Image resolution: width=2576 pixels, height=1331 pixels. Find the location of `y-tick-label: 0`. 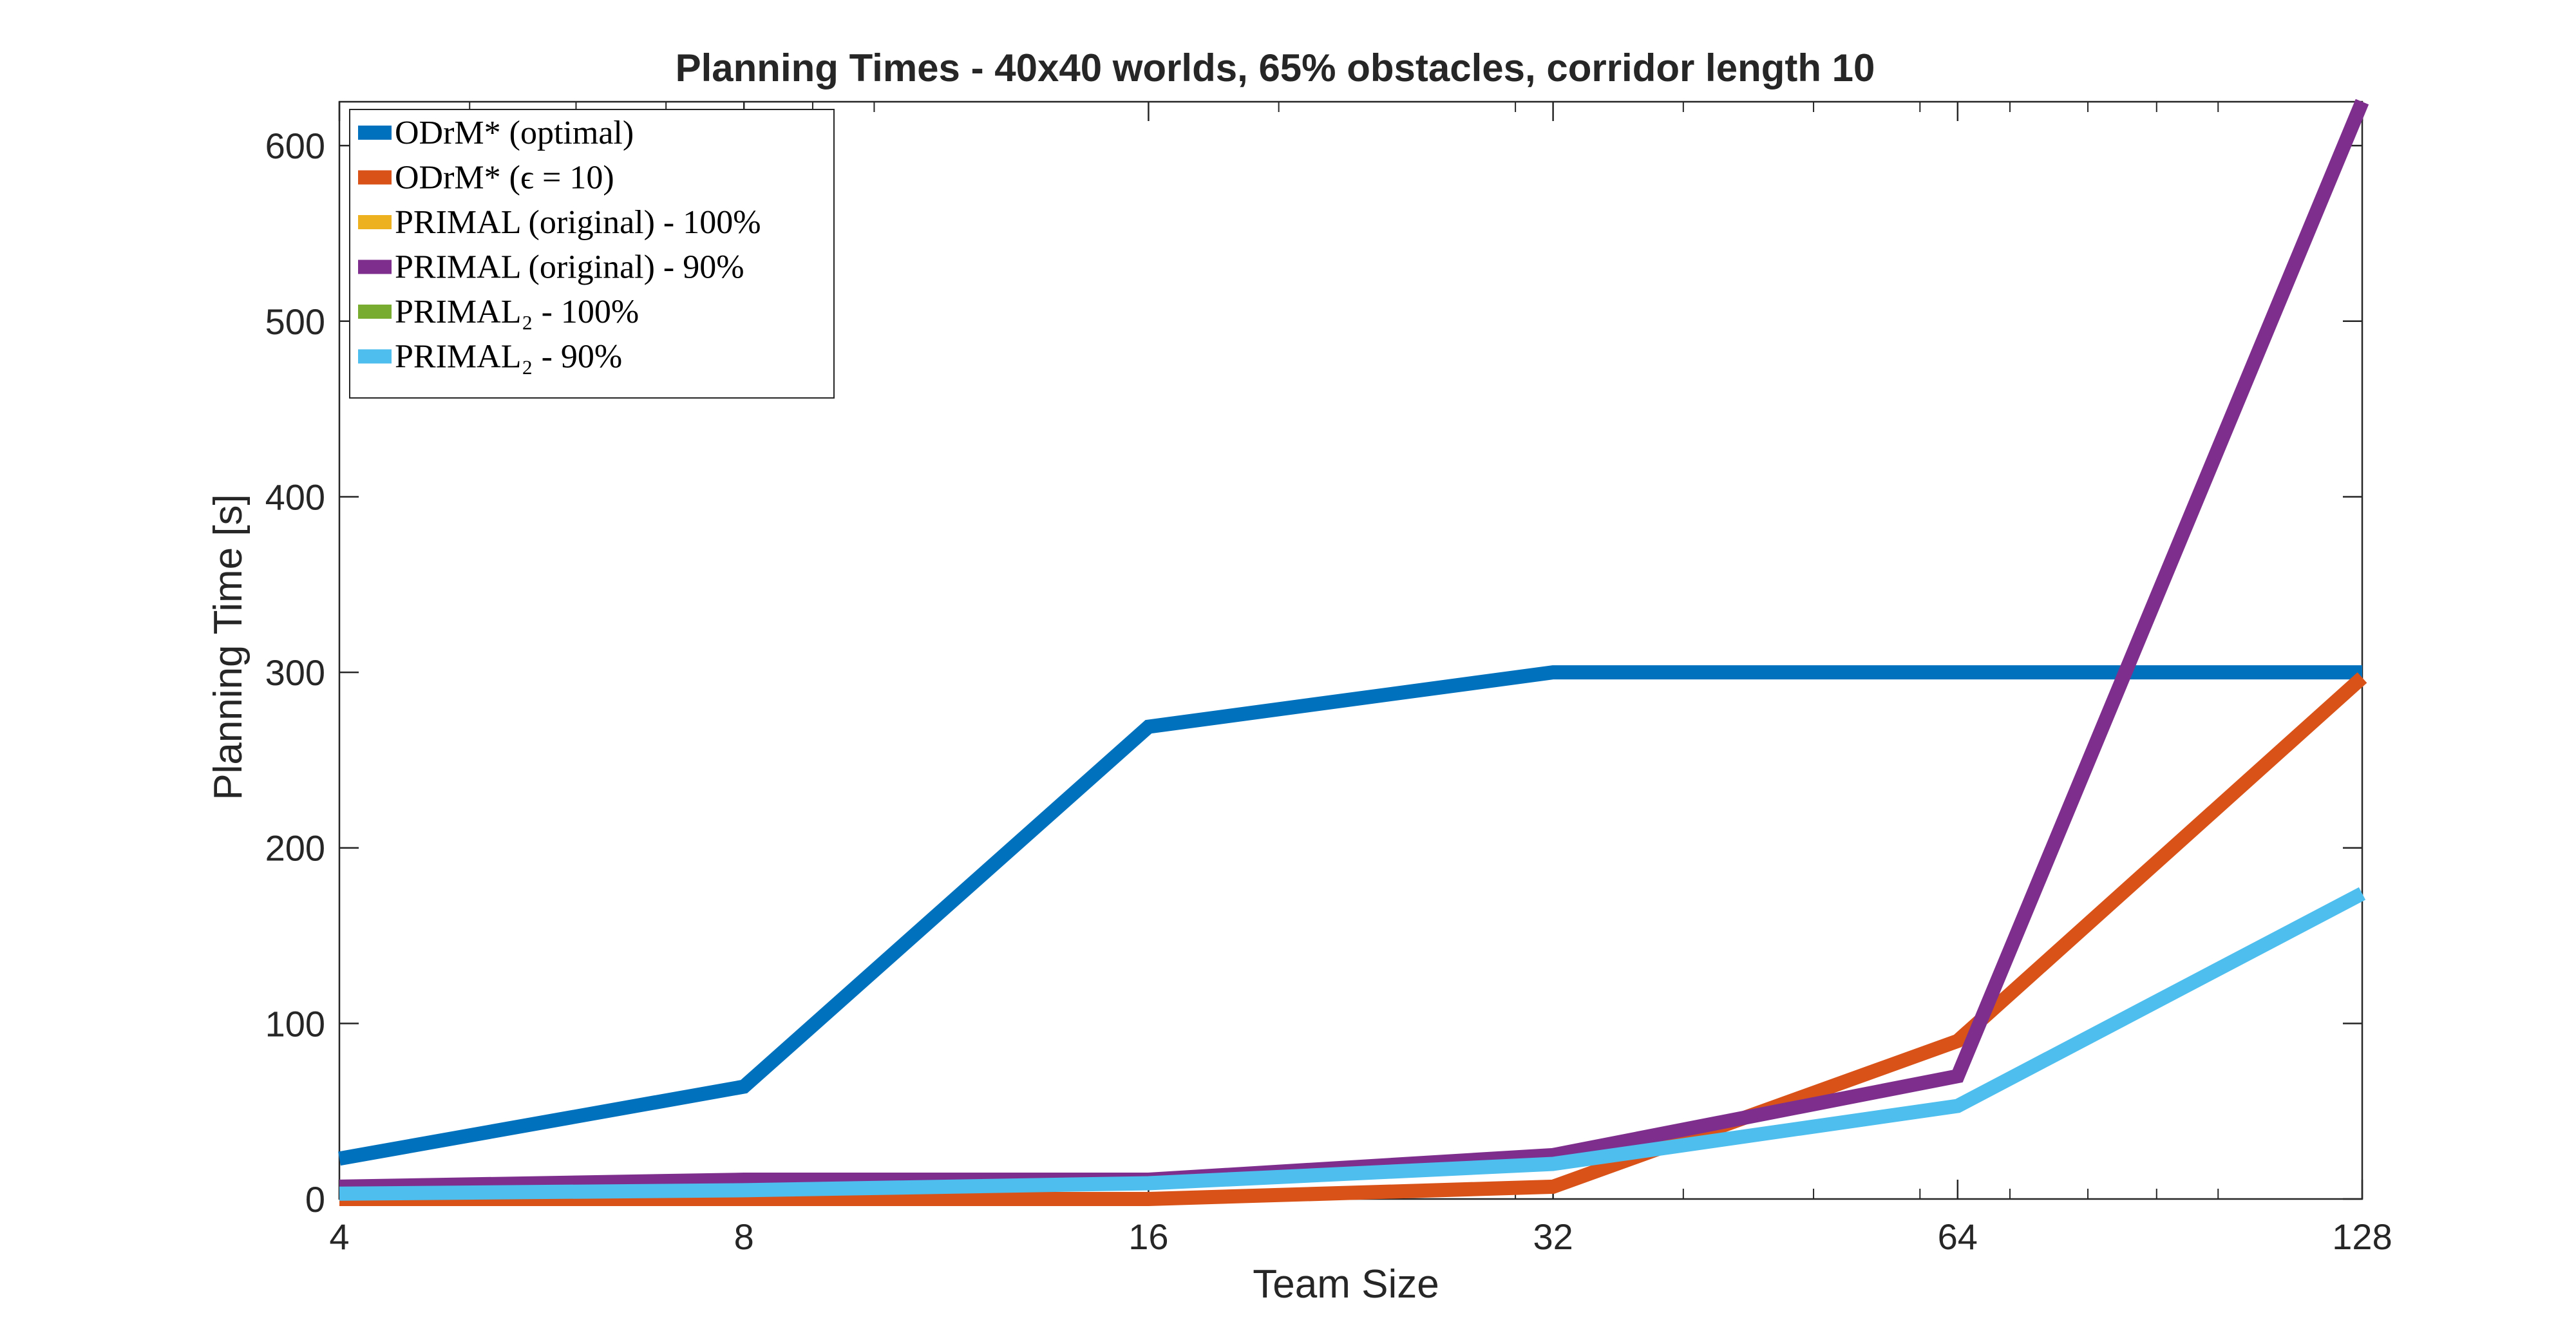

y-tick-label: 0 is located at coordinates (315, 1199).